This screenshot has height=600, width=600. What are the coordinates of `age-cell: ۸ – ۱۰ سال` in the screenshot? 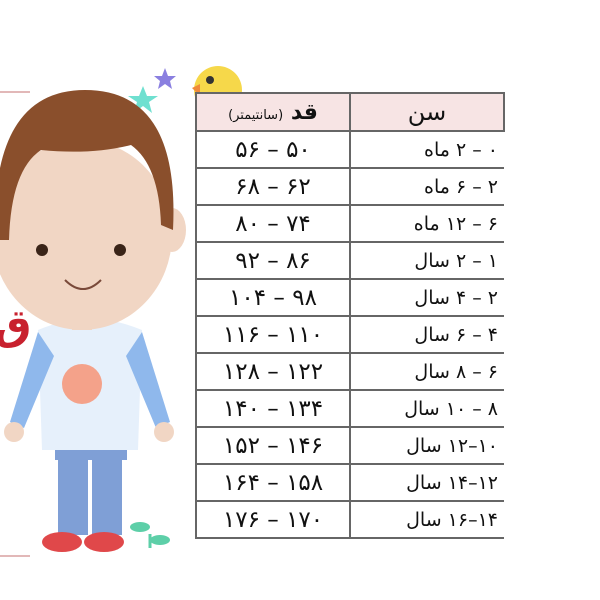 It's located at (426, 408).